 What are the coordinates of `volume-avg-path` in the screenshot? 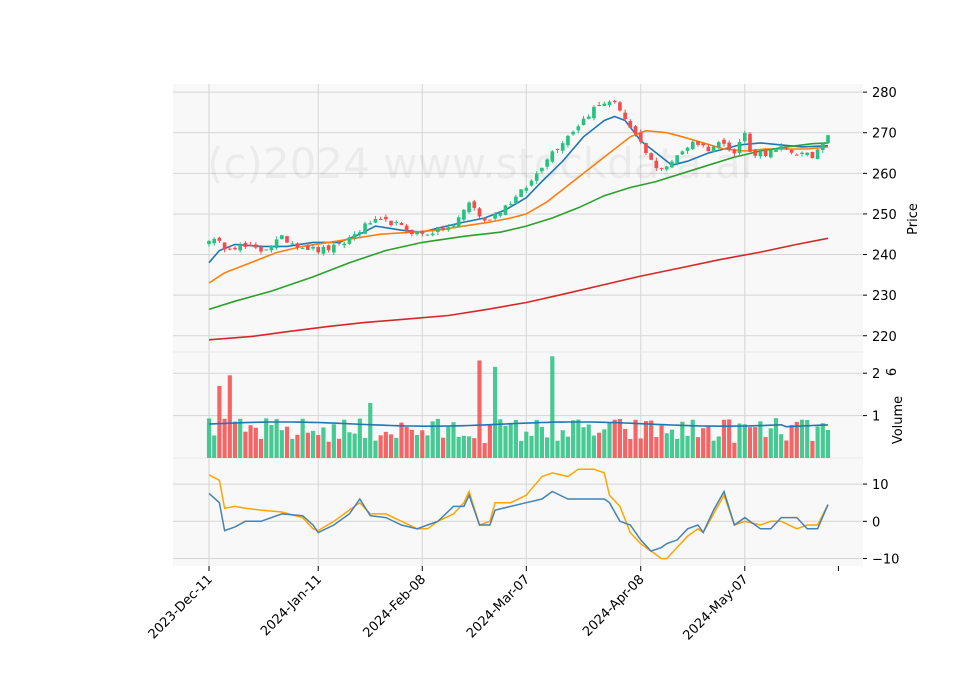 It's located at (518, 424).